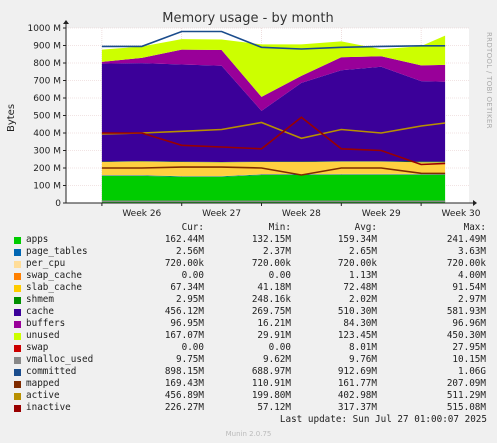 The width and height of the screenshot is (497, 443). I want to click on legend-min: 2.37M, so click(277, 251).